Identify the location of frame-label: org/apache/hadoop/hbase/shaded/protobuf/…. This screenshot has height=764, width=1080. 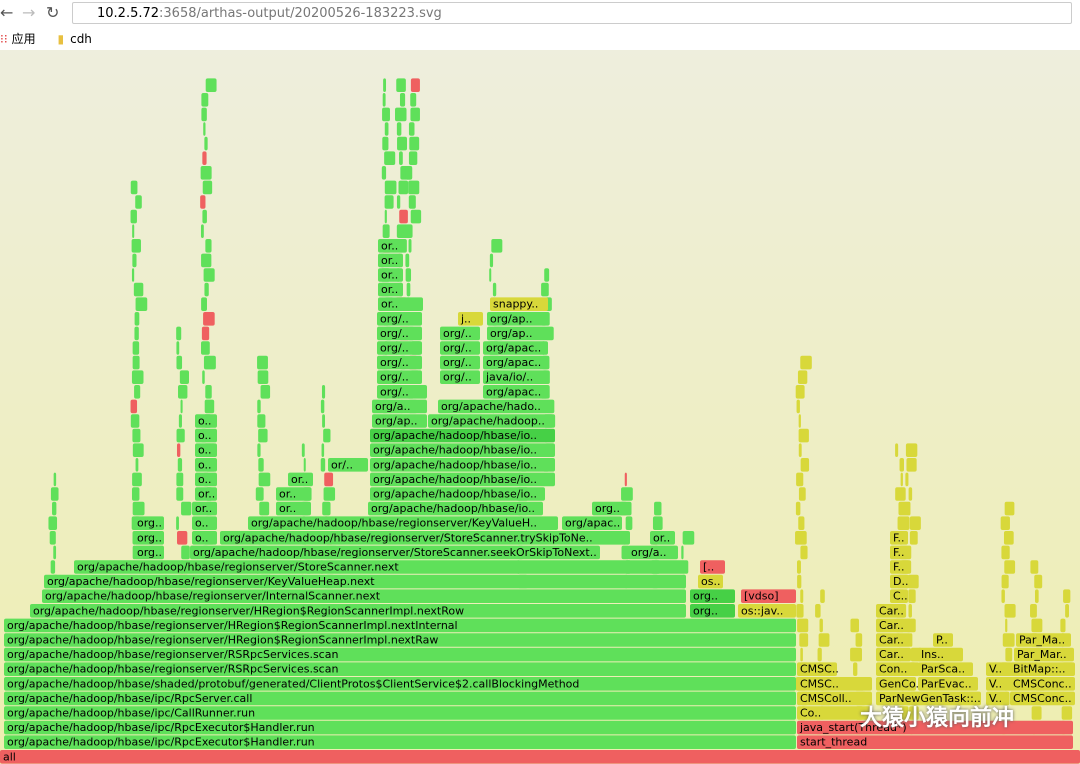
(293, 683).